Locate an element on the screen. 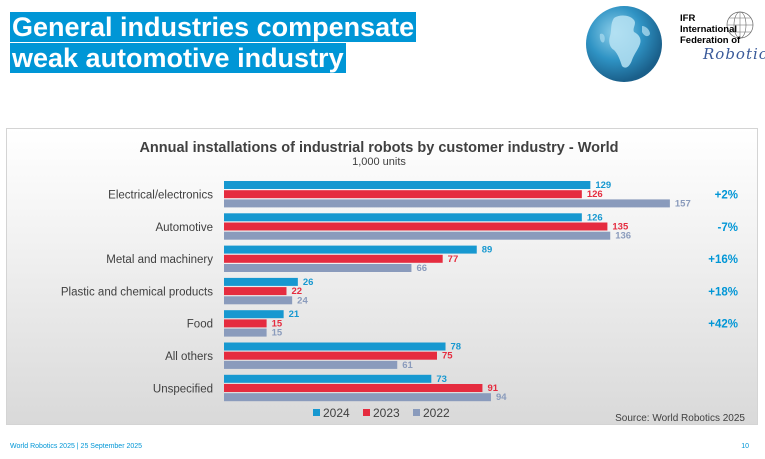  chart-source: Source: World Robotics 2025 is located at coordinates (680, 418).